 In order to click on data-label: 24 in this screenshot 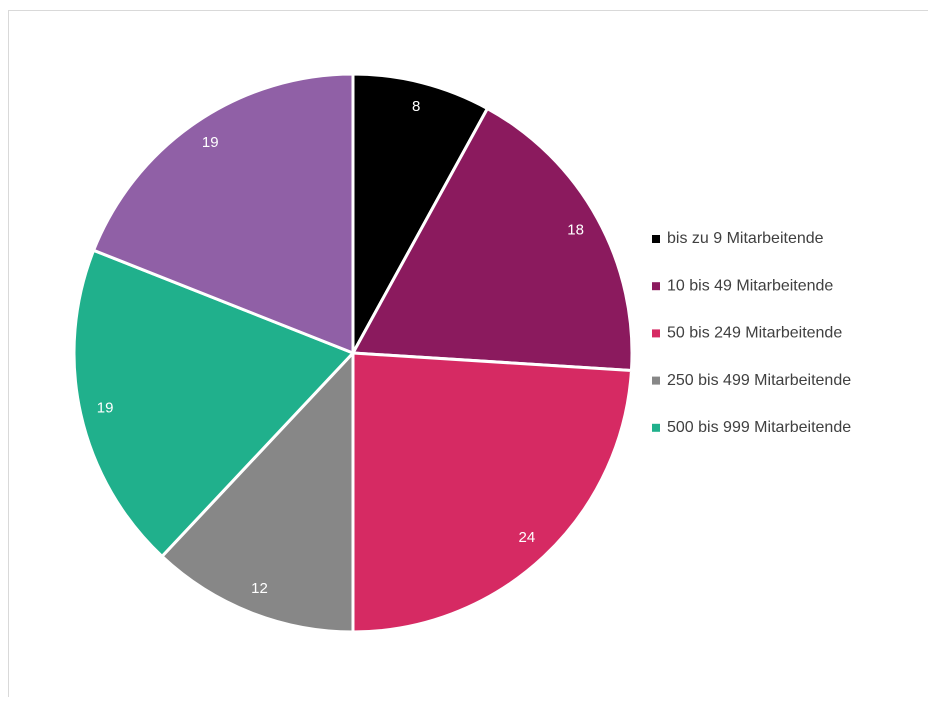, I will do `click(527, 537)`.